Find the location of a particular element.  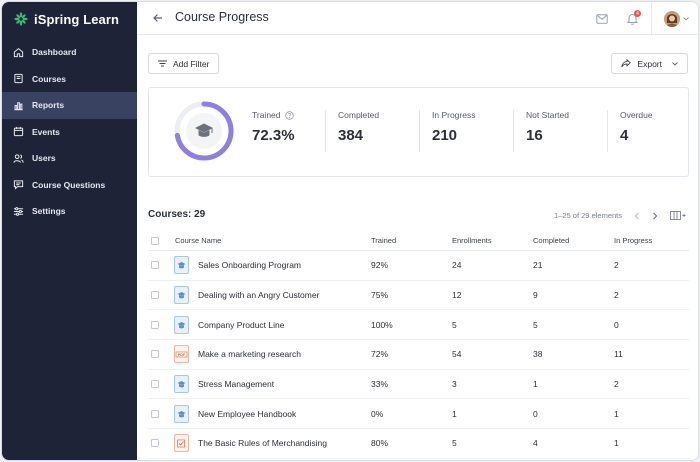

header-divider is located at coordinates (651, 18).